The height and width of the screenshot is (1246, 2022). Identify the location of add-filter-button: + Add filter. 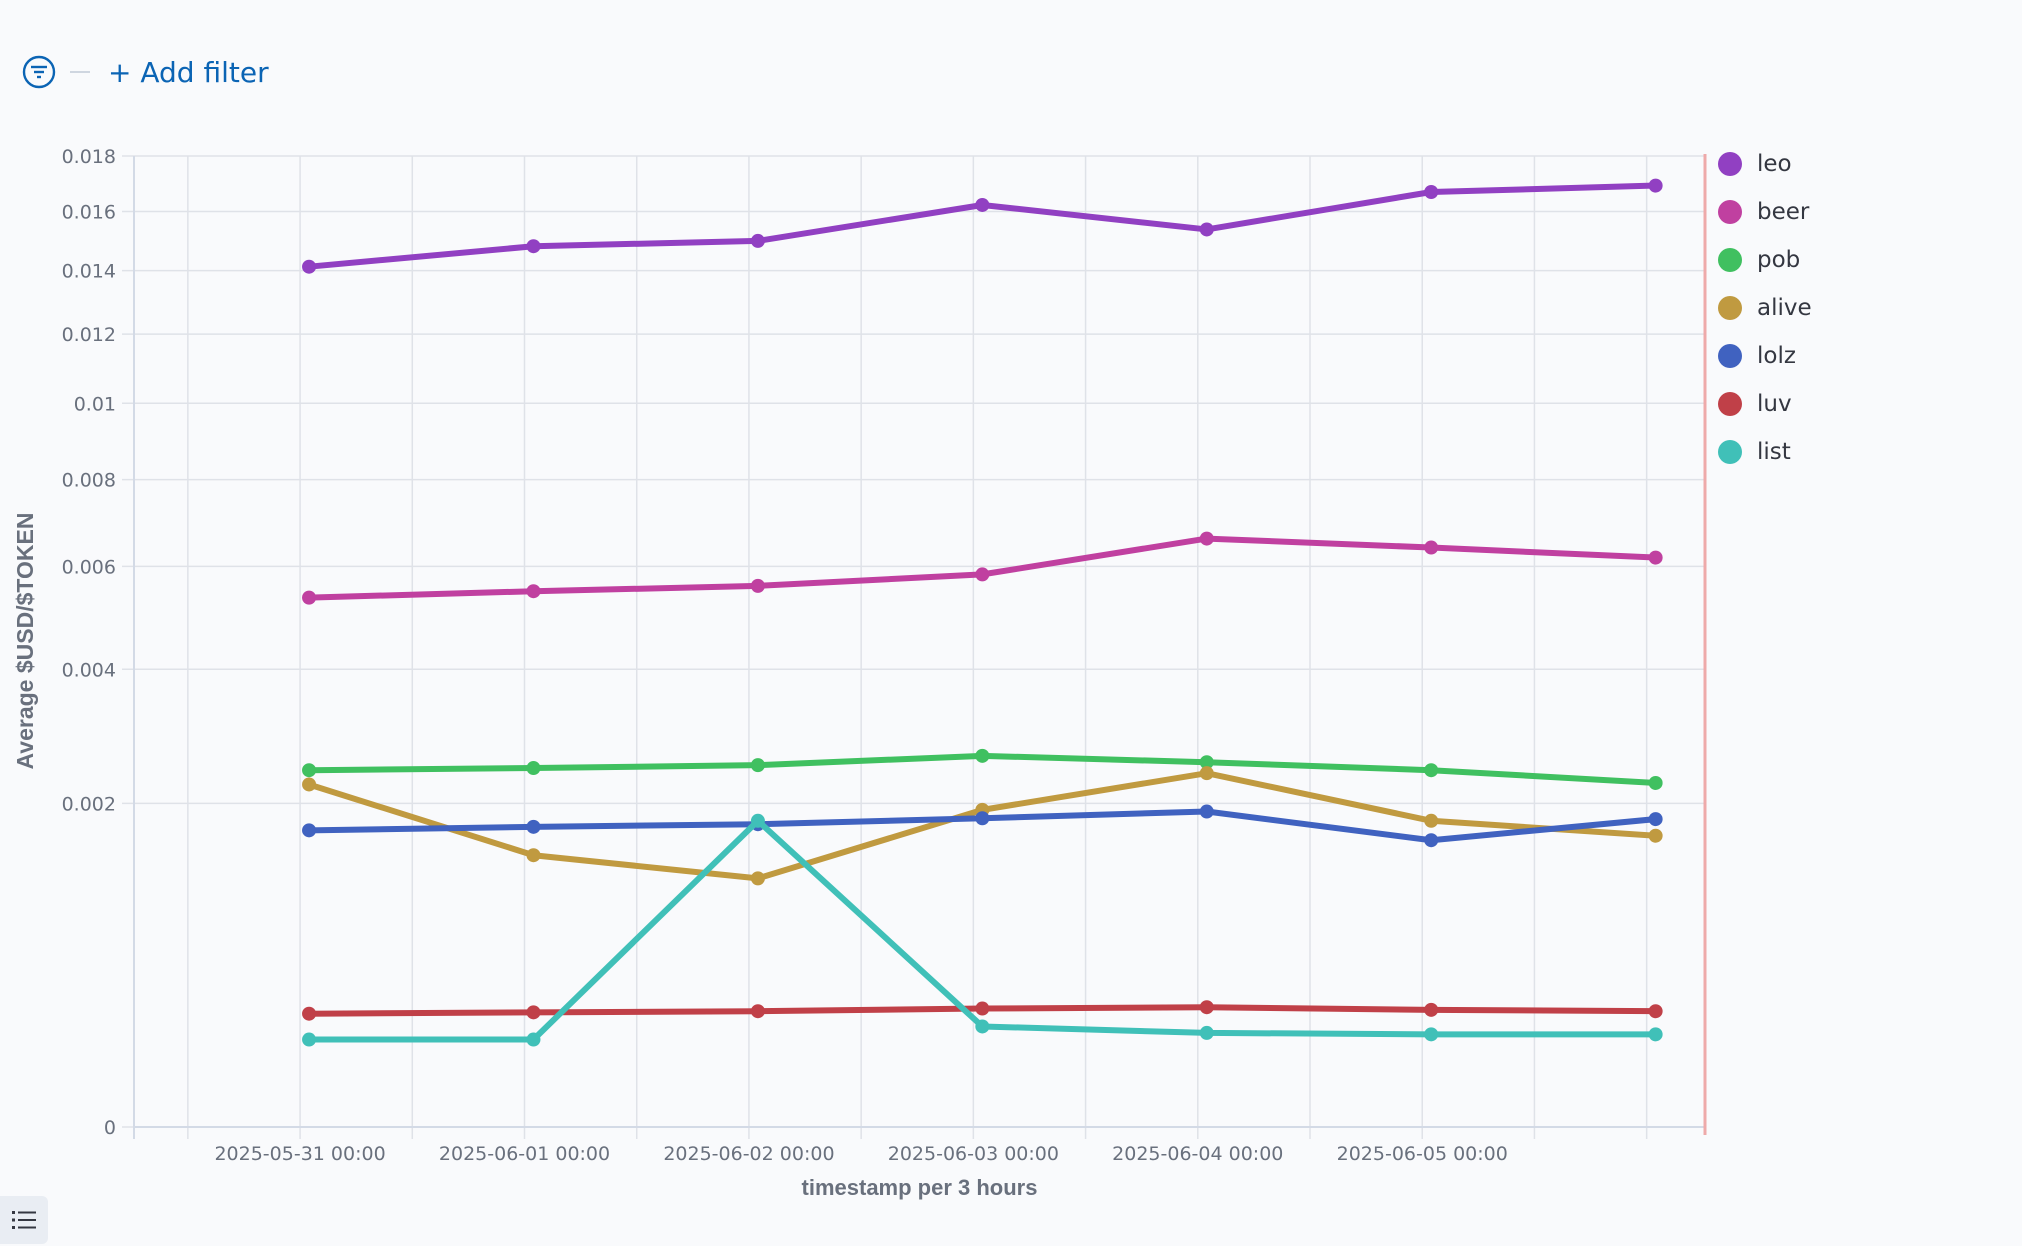
(188, 72).